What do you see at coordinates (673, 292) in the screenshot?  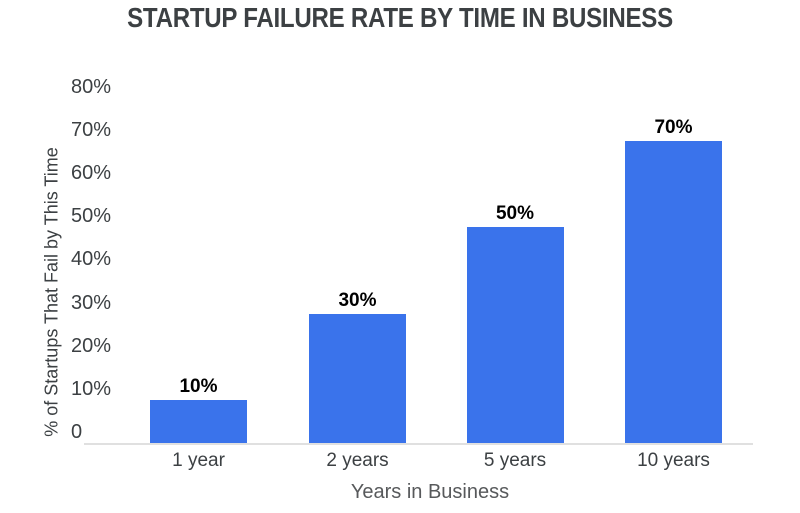 I see `bar-10-years` at bounding box center [673, 292].